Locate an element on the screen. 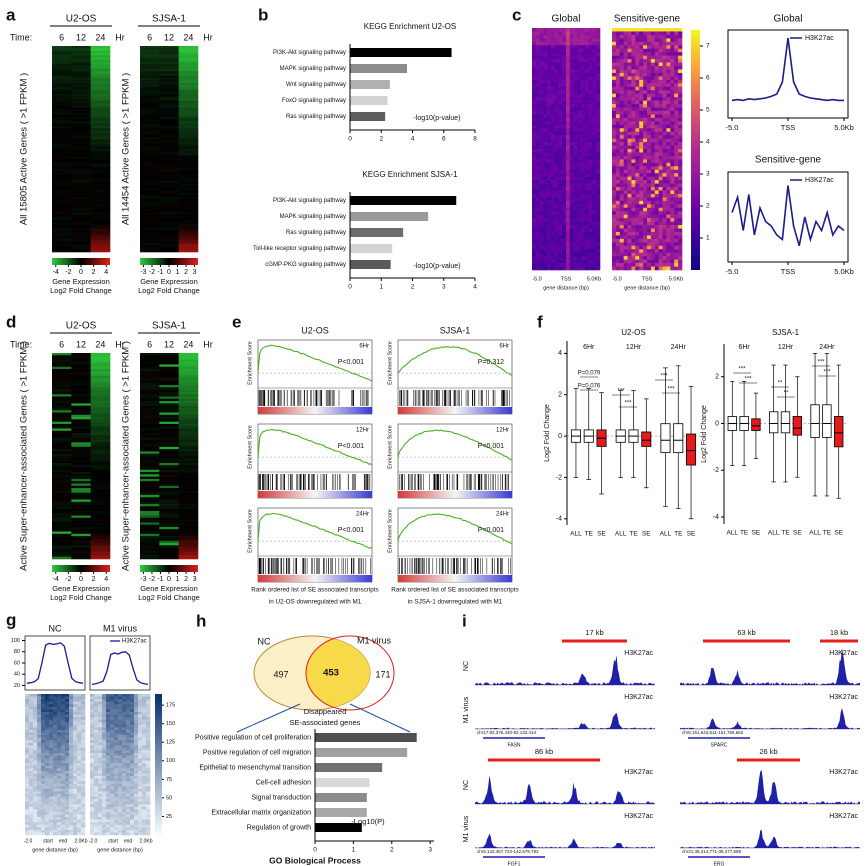 The image size is (866, 866). category-label: ALL is located at coordinates (621, 534).